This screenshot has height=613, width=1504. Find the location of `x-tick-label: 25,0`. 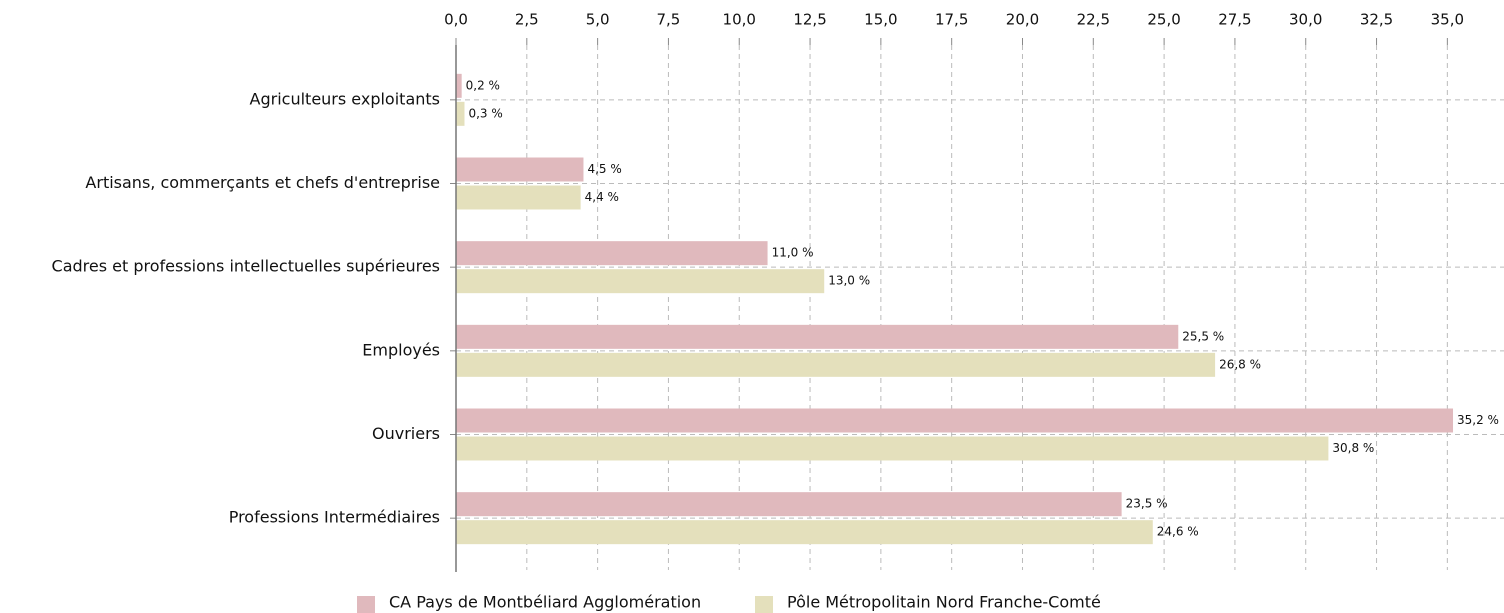

x-tick-label: 25,0 is located at coordinates (1163, 20).